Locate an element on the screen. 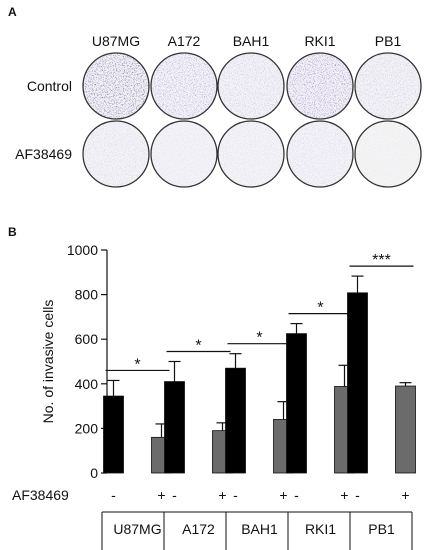 Image resolution: width=426 pixels, height=550 pixels. x-category-label: PB1 is located at coordinates (381, 529).